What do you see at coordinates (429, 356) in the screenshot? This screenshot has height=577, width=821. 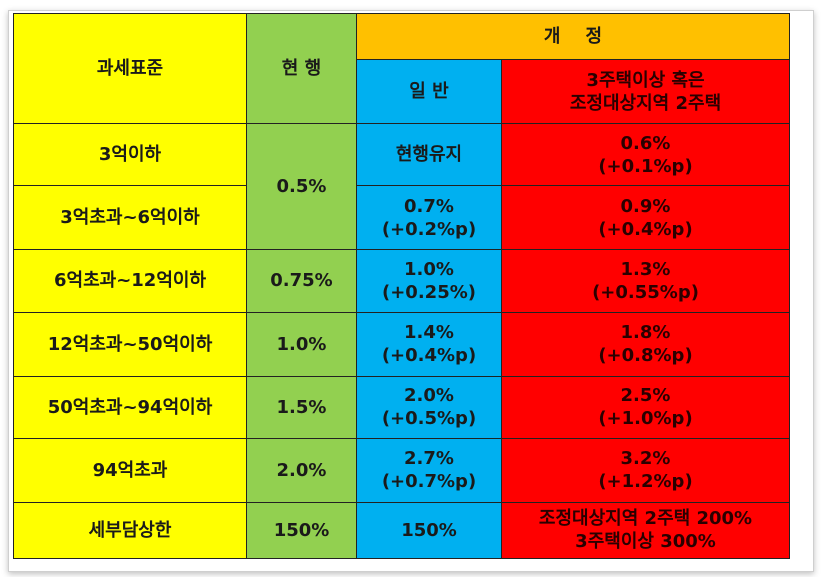 I see `row-general-line2: (+0.4%p)` at bounding box center [429, 356].